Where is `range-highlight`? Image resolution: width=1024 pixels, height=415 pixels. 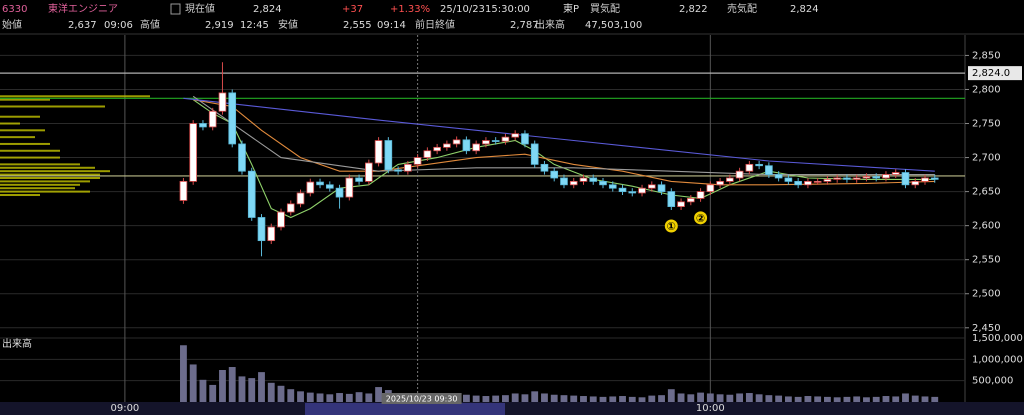
range-highlight is located at coordinates (405, 409).